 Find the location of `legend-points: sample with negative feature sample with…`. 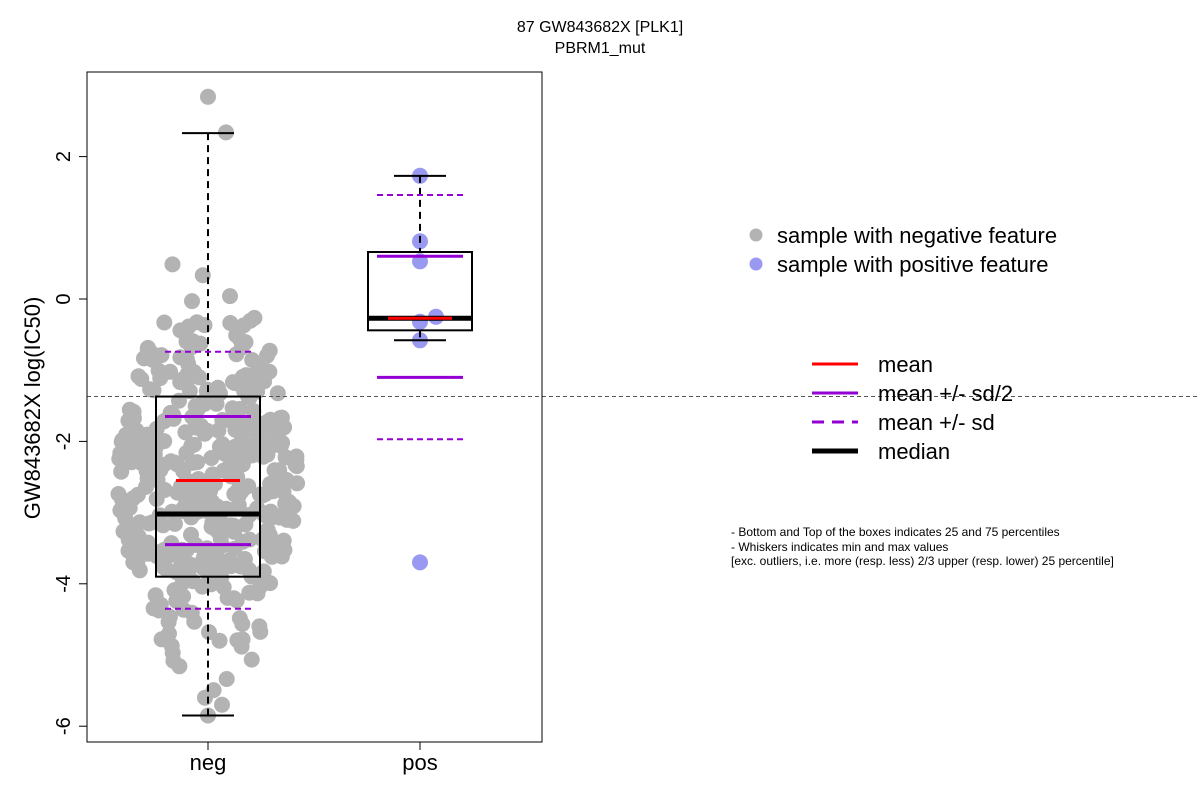

legend-points: sample with negative feature sample with… is located at coordinates (903, 250).